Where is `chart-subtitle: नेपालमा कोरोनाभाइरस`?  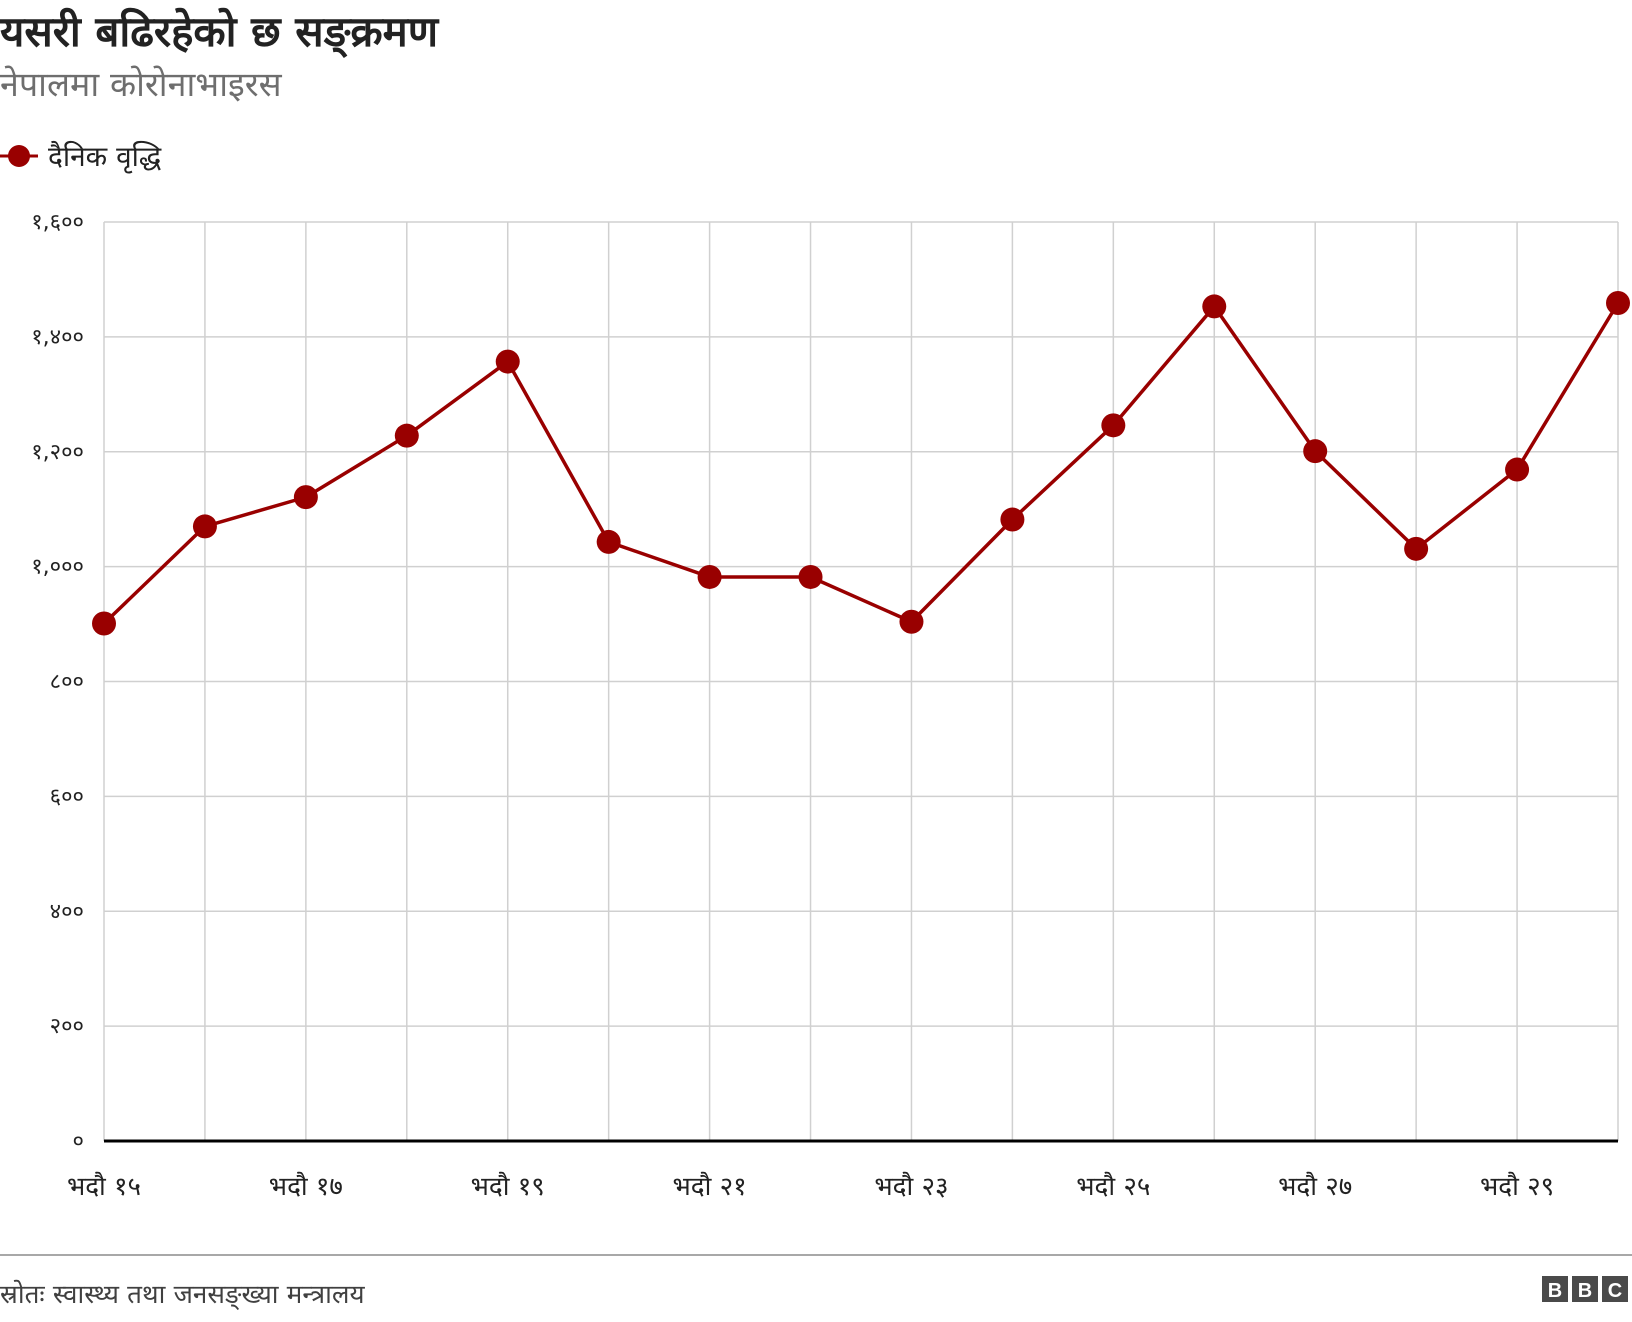
chart-subtitle: नेपालमा कोरोनाभाइरस is located at coordinates (141, 85).